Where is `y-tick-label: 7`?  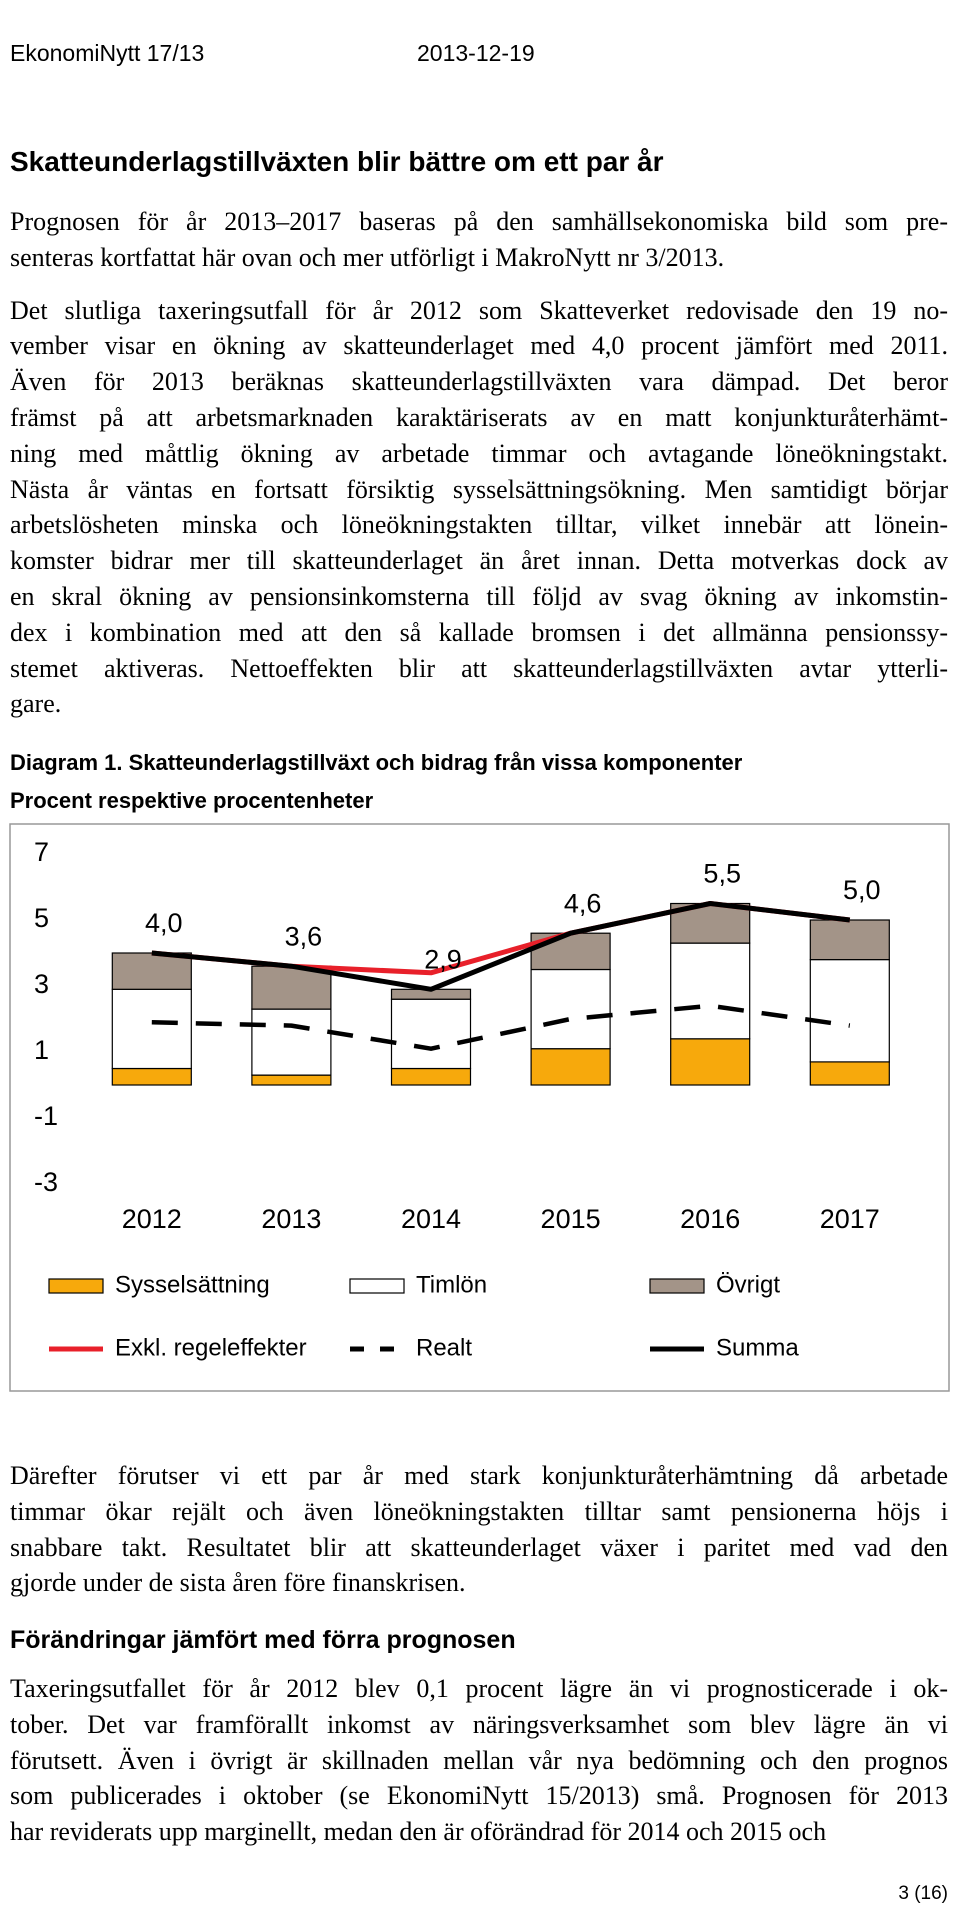
y-tick-label: 7 is located at coordinates (41, 852).